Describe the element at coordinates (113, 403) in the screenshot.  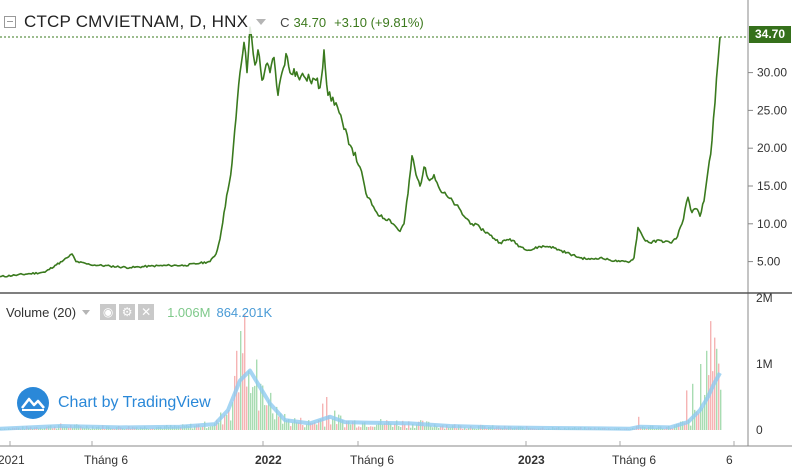
I see `tradingview-watermark: Chart by TradingView` at that location.